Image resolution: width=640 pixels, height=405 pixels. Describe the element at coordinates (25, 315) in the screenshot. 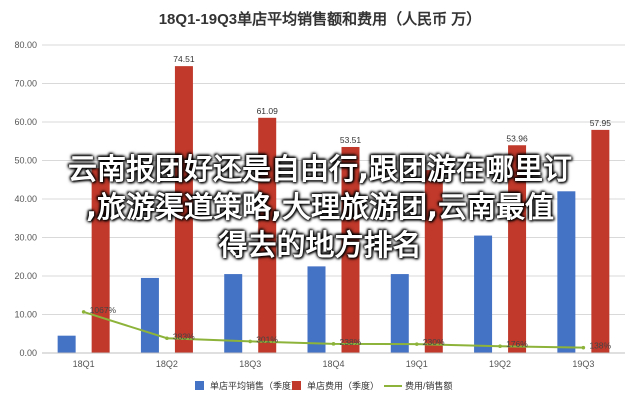

I see `y-tick-label: 10.00` at that location.